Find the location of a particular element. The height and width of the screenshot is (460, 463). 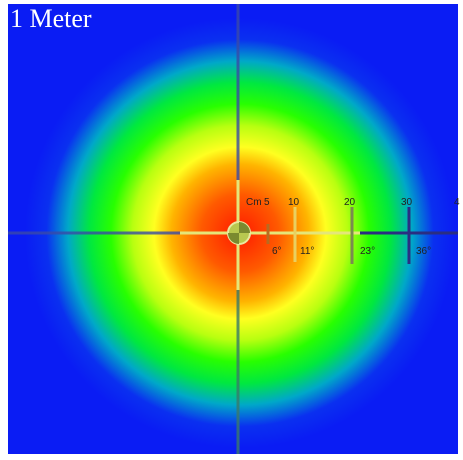

distance-unit-label: Cm is located at coordinates (254, 202).